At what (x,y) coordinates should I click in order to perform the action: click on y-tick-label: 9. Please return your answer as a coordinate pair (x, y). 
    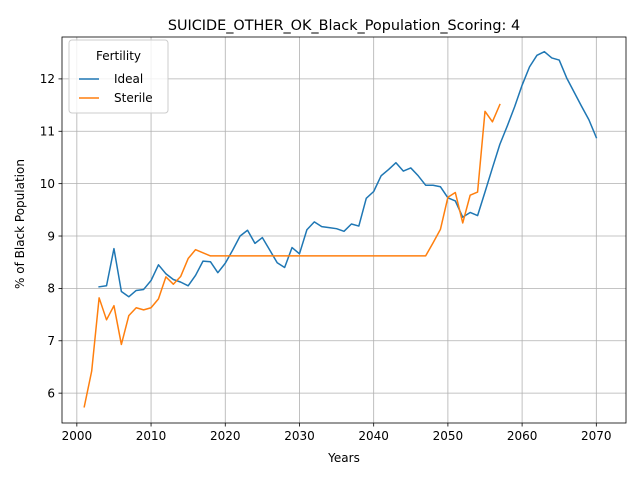
    Looking at the image, I should click on (51, 236).